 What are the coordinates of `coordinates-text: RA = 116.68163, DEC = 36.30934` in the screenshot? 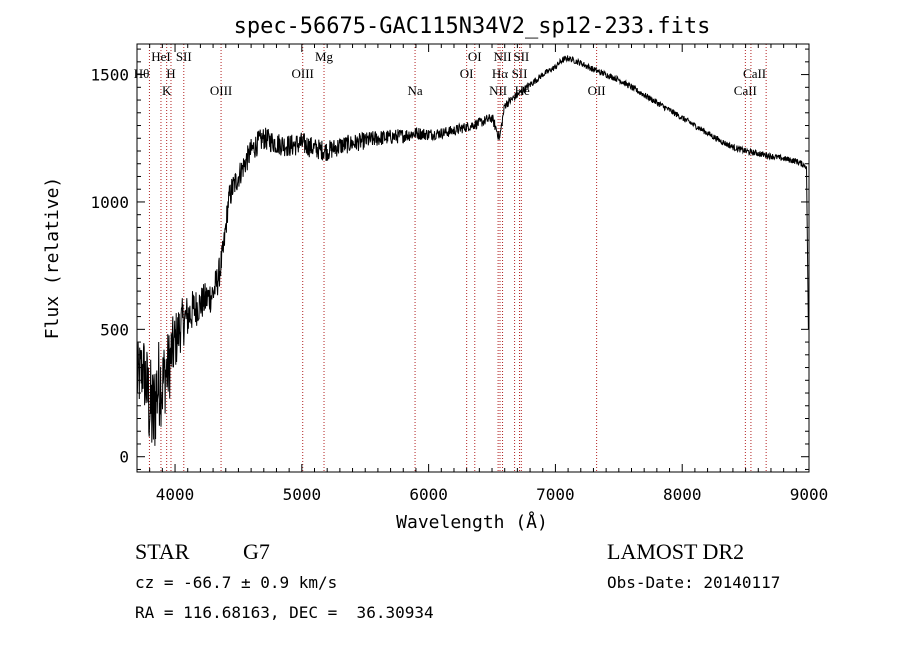 It's located at (284, 612).